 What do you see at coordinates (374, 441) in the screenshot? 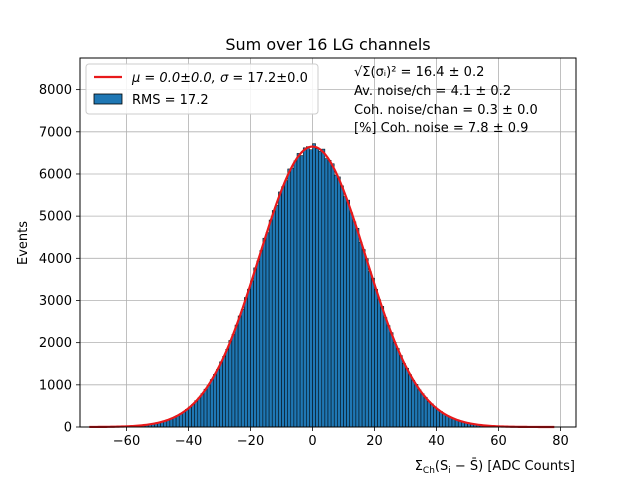
I see `x-tick-label: 20` at bounding box center [374, 441].